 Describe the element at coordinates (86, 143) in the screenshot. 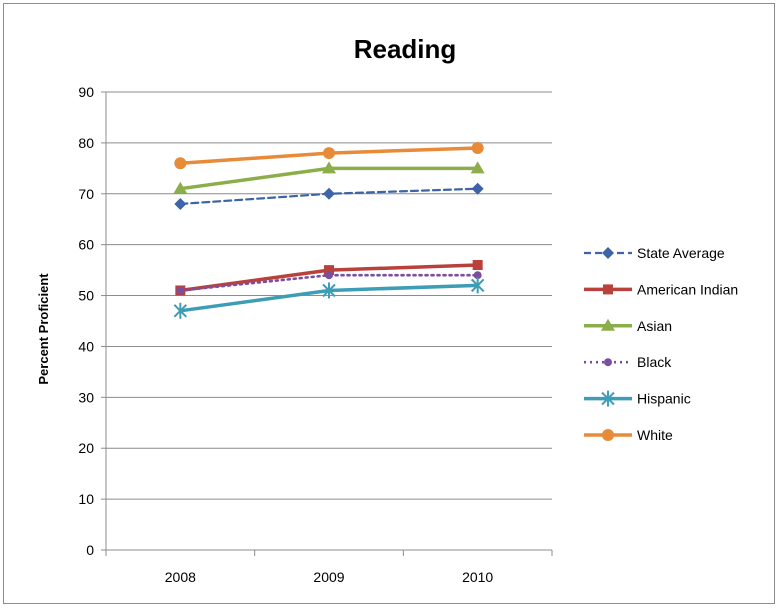

I see `y-tick-label: 80` at that location.